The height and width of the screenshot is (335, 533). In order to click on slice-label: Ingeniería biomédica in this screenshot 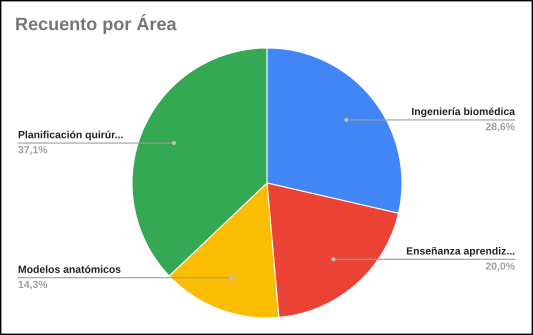, I will do `click(464, 112)`.